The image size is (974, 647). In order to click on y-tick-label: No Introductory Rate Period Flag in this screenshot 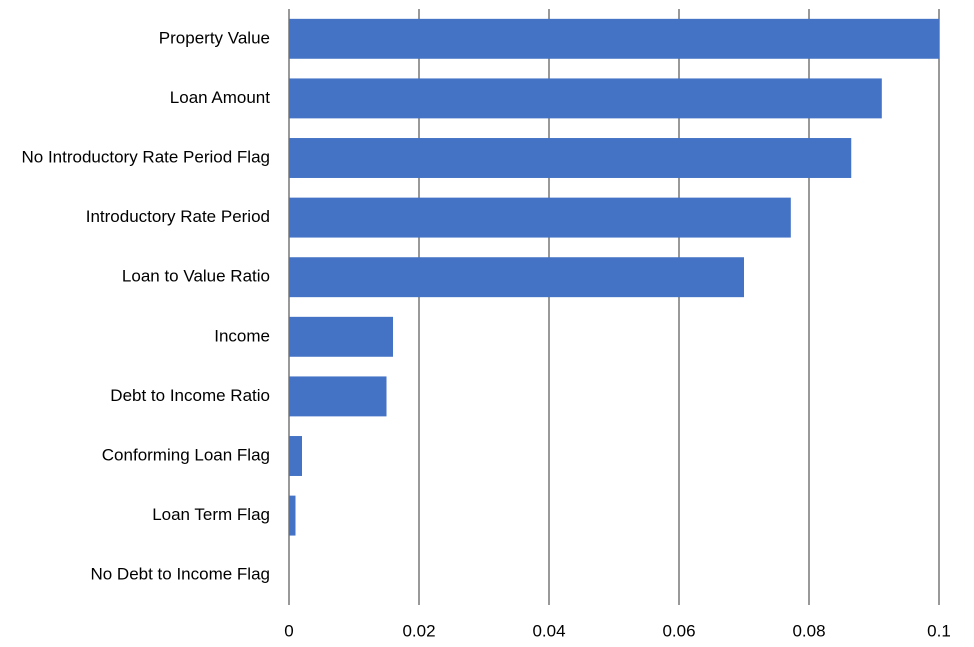, I will do `click(145, 156)`.